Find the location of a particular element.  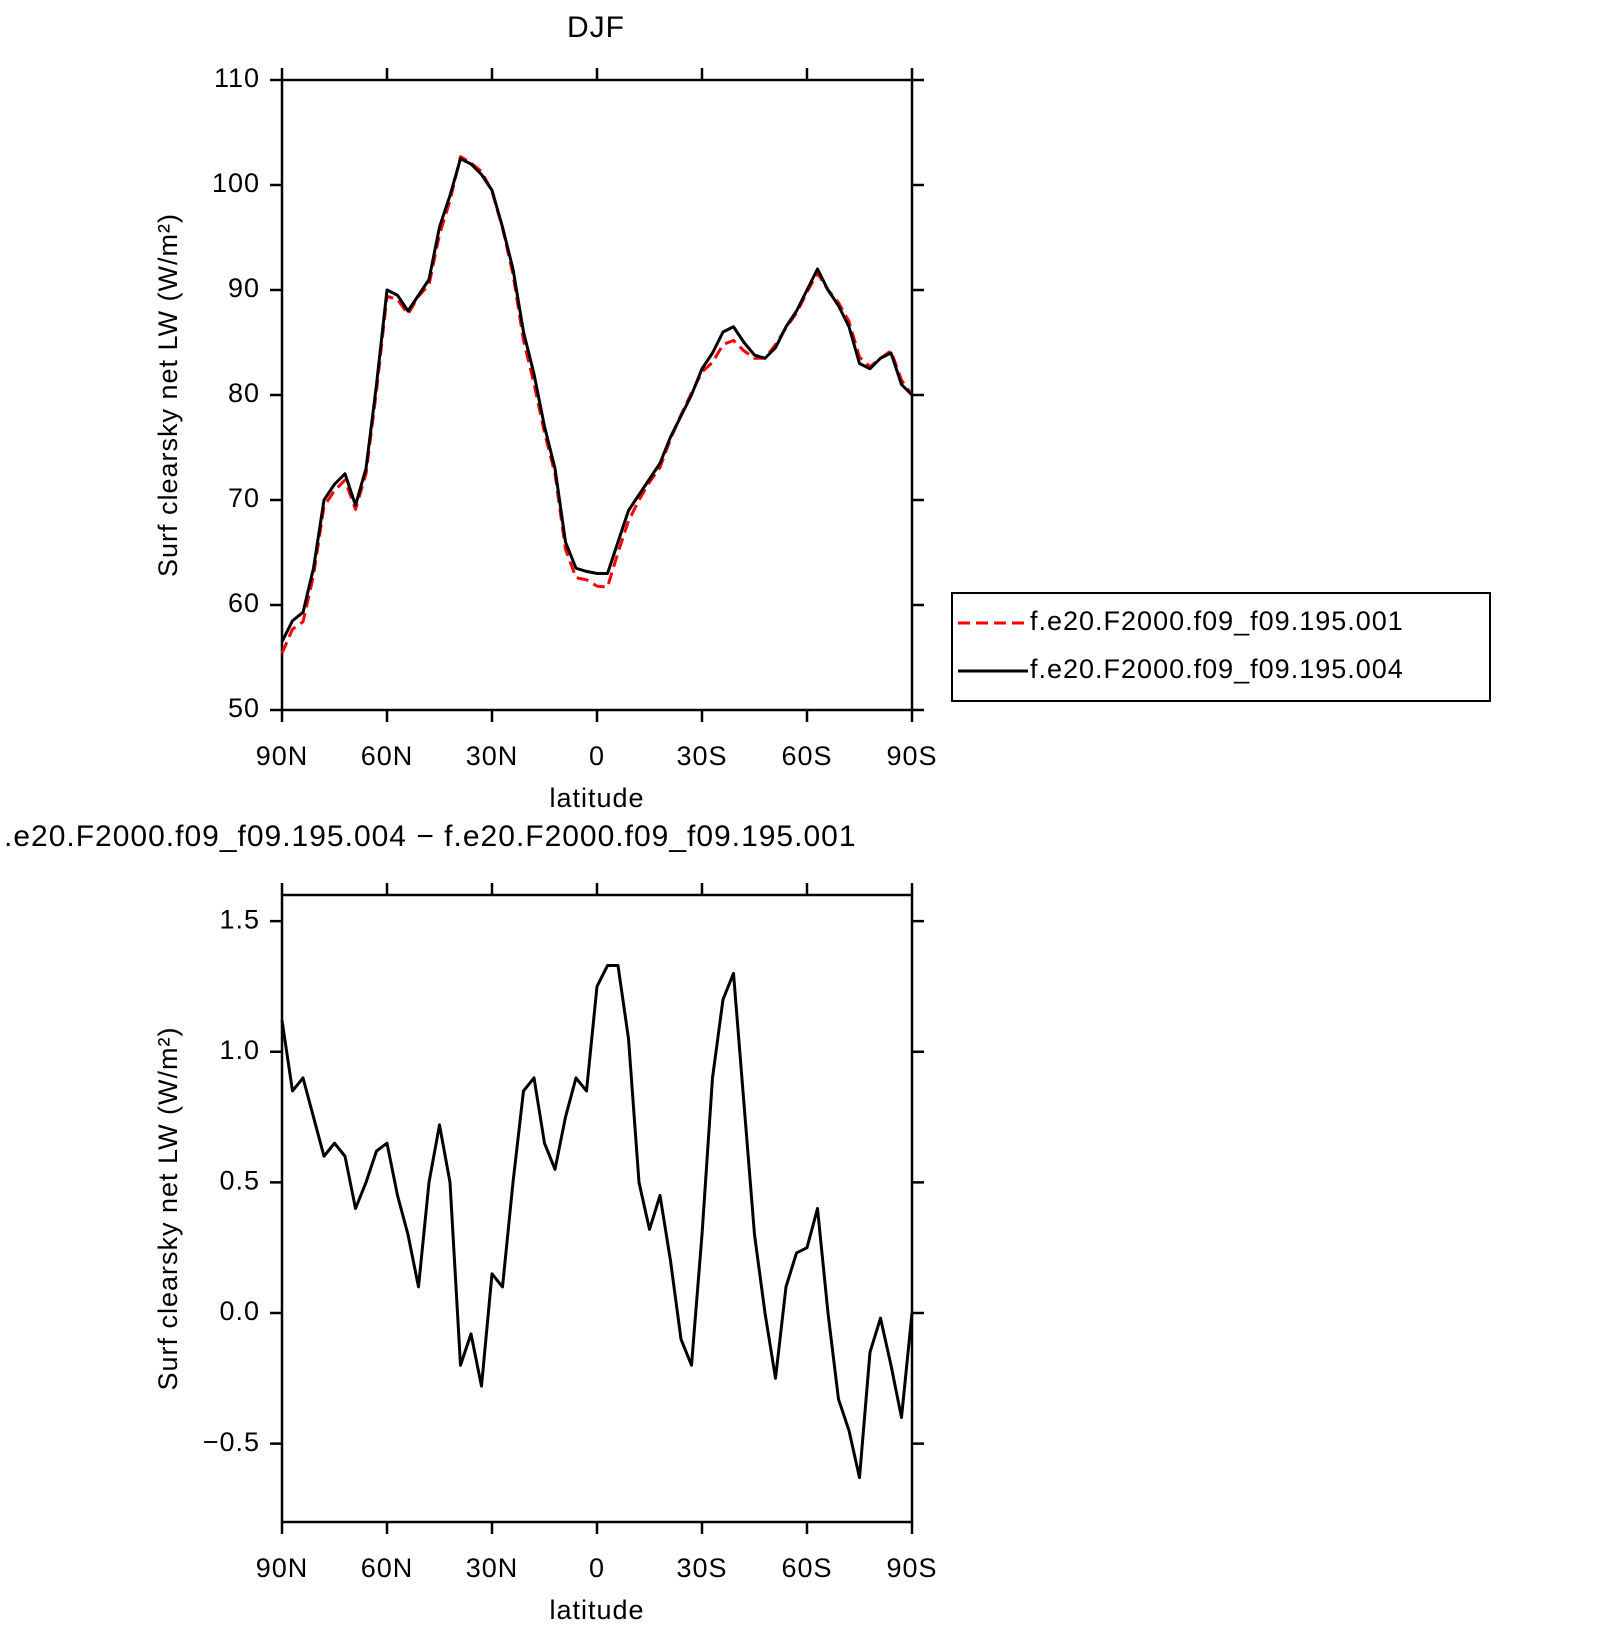

chart-title: DJF is located at coordinates (596, 27).